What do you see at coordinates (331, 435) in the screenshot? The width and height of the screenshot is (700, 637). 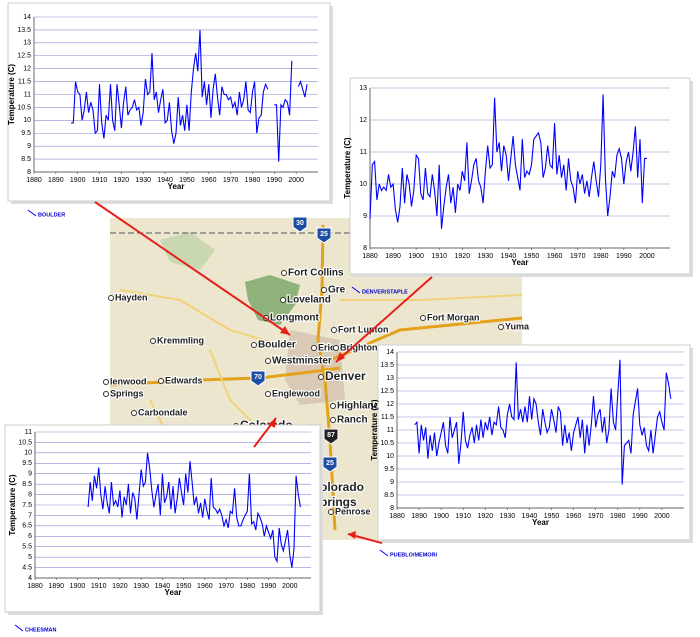 I see `shield-number: 87` at bounding box center [331, 435].